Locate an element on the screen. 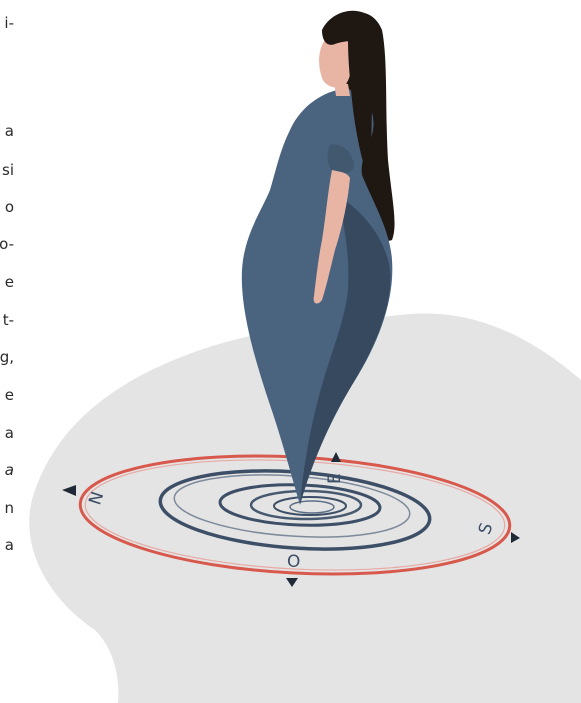 This screenshot has height=703, width=581. text-fragment: t- is located at coordinates (8, 320).